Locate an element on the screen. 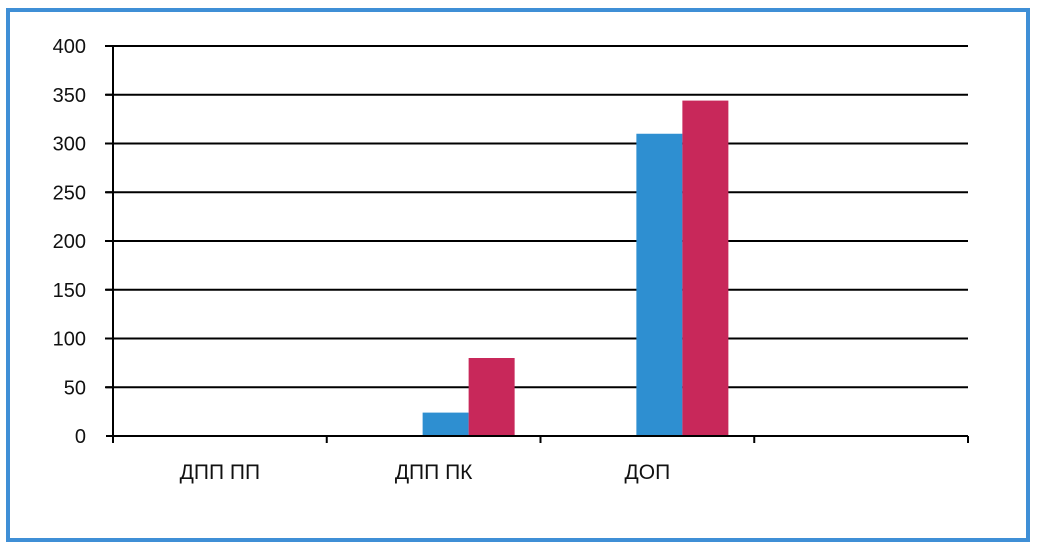  y-tick-label-350: 350 is located at coordinates (69, 96).